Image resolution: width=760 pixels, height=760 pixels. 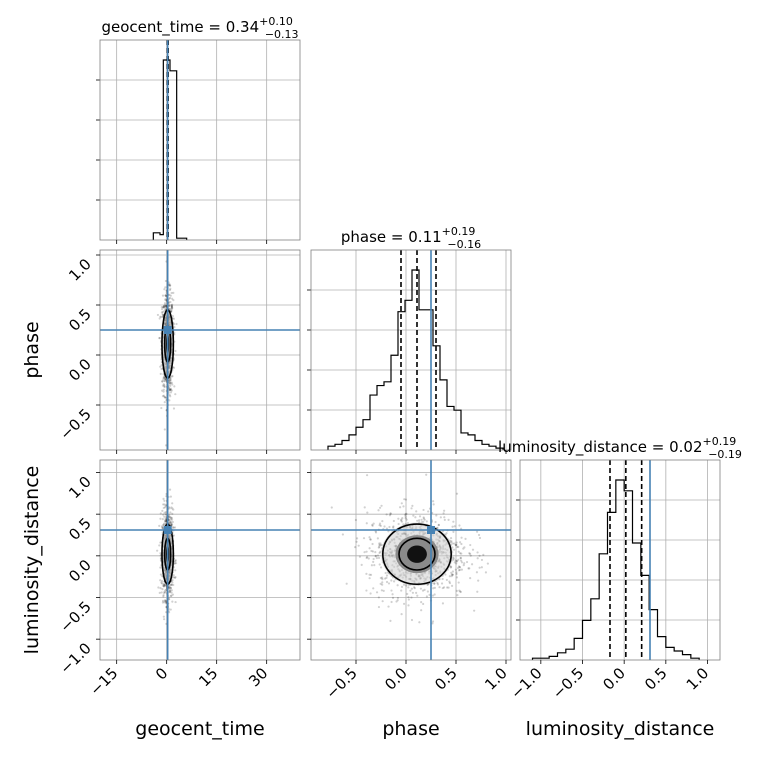 I want to click on panel-title-phase: phase = 0.11+0.19 −0.16, so click(x=411, y=238).